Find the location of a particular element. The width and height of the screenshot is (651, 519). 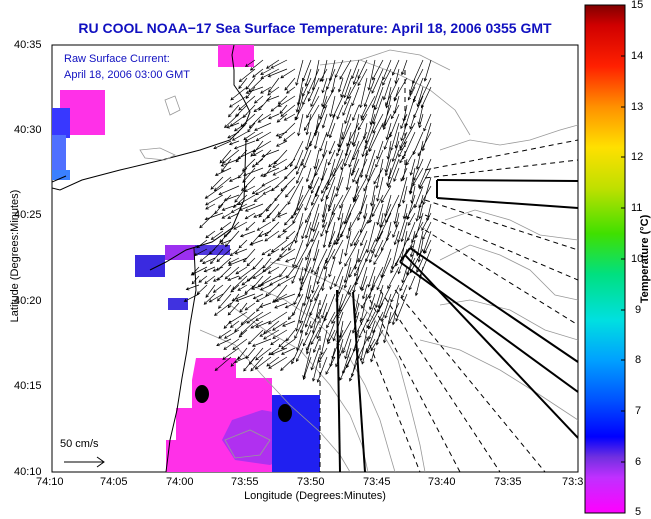

x-tick: 73:35 is located at coordinates (508, 482).